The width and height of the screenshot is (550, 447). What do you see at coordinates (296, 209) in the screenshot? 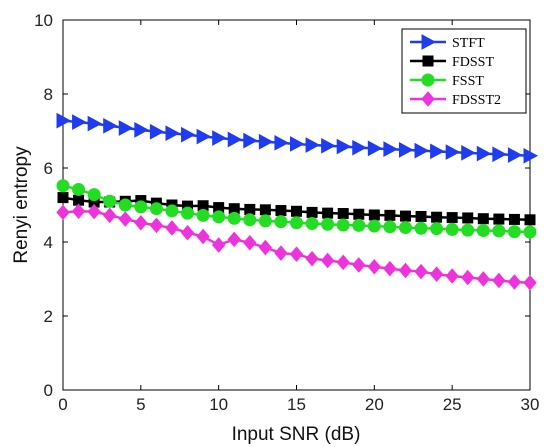
I see `series-fsst` at bounding box center [296, 209].